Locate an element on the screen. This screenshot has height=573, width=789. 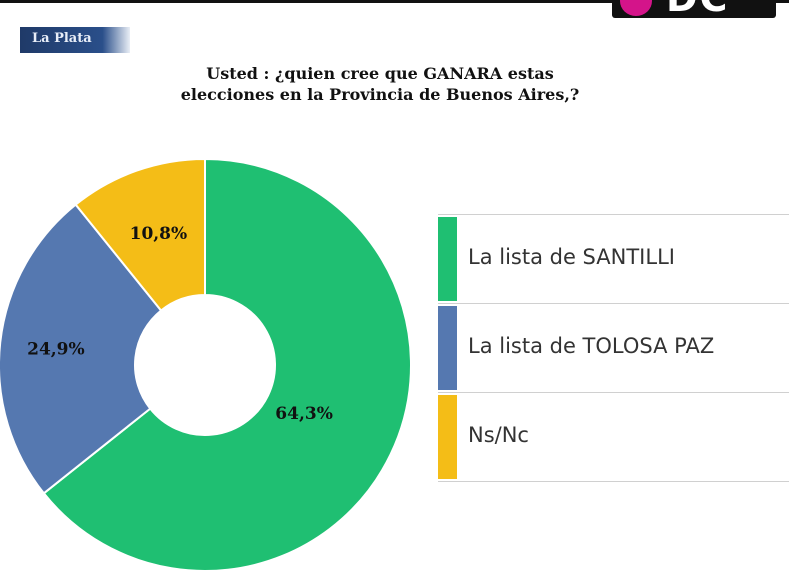
legend-item-tolosa-paz: La lista de TOLOSA PAZ is located at coordinates (613, 347).